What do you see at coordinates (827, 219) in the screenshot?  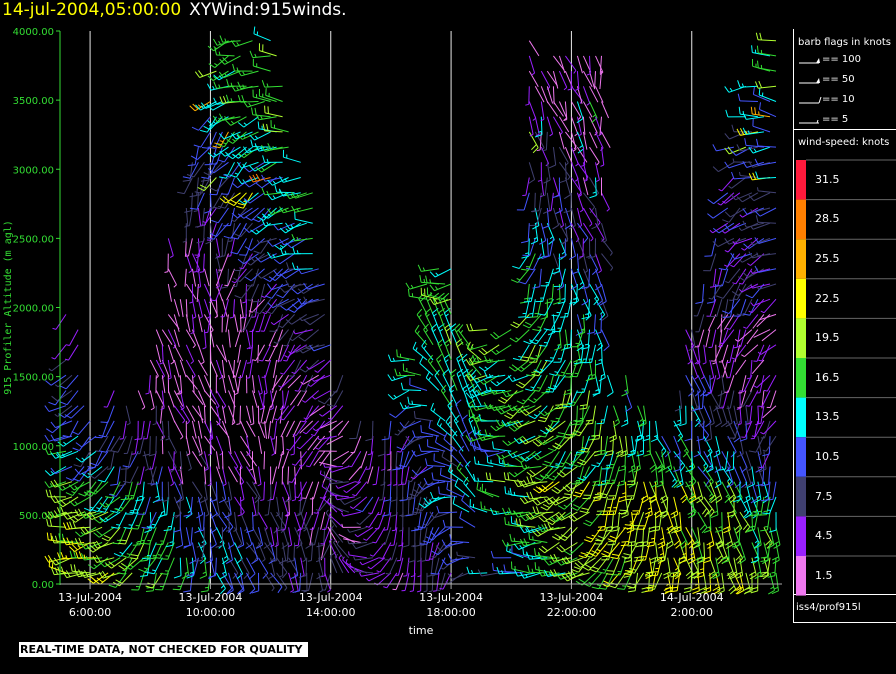 I see `speed-bin-label: 28.5` at bounding box center [827, 219].